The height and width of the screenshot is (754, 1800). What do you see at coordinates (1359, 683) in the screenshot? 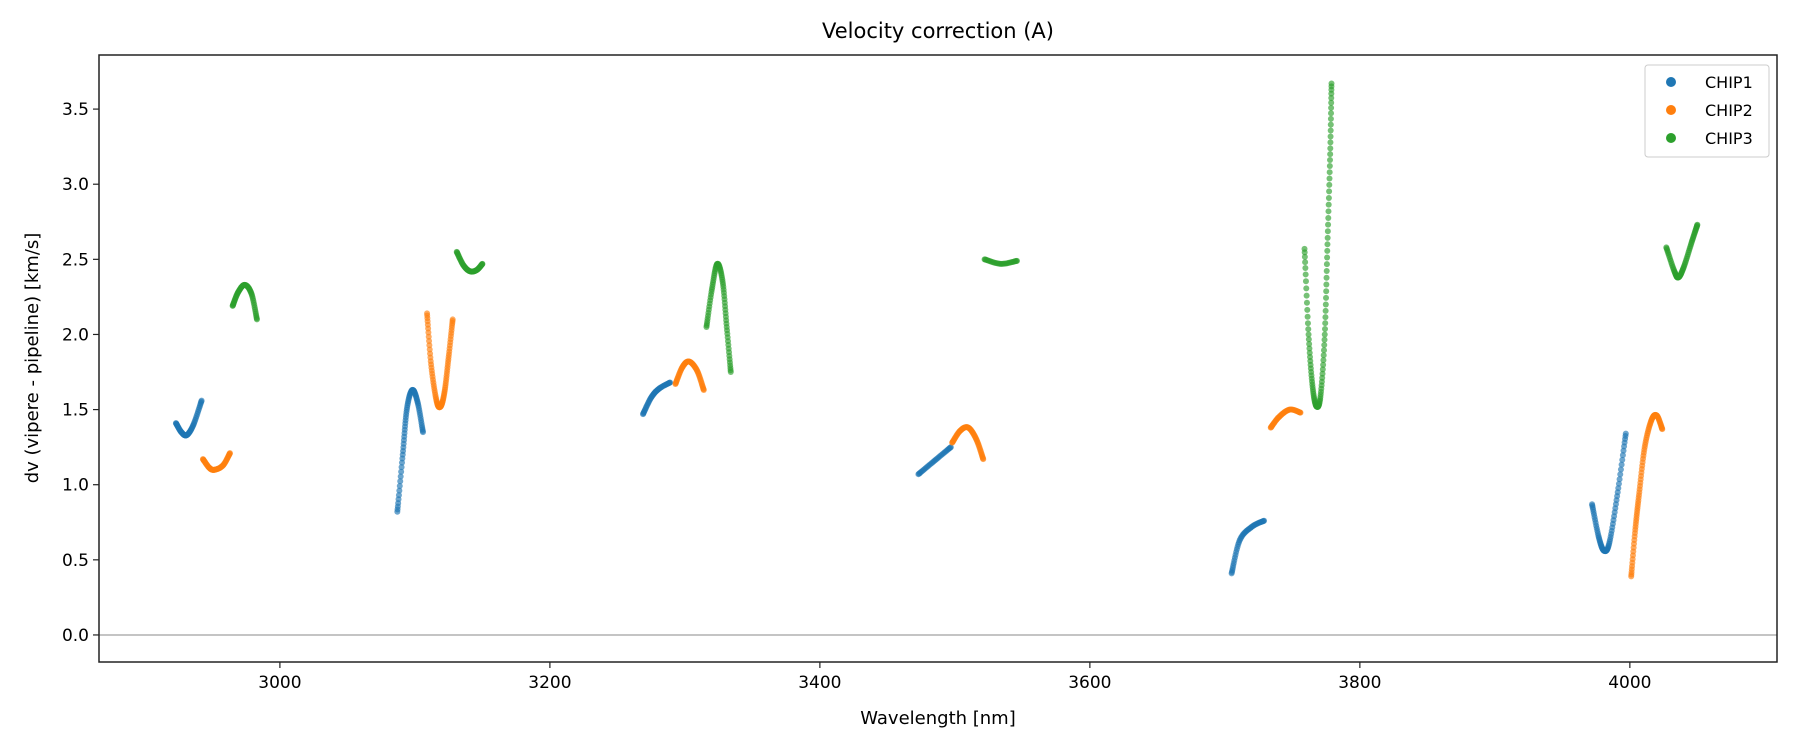
I see `x-tick-label: 3800` at bounding box center [1359, 683].